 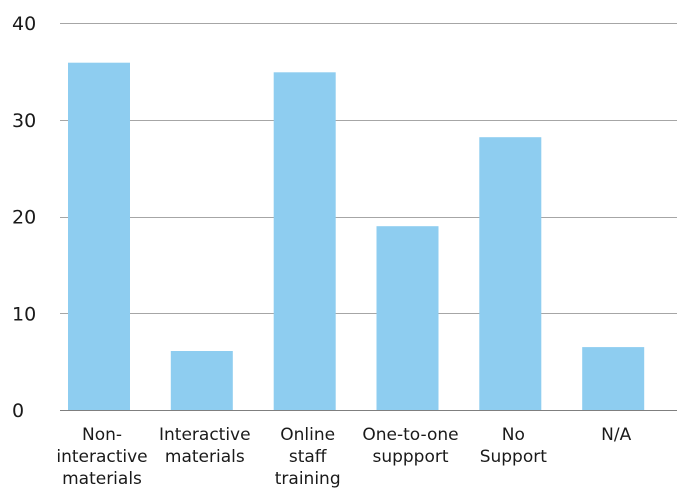 I want to click on x-category-label-line: staff, so click(x=308, y=457).